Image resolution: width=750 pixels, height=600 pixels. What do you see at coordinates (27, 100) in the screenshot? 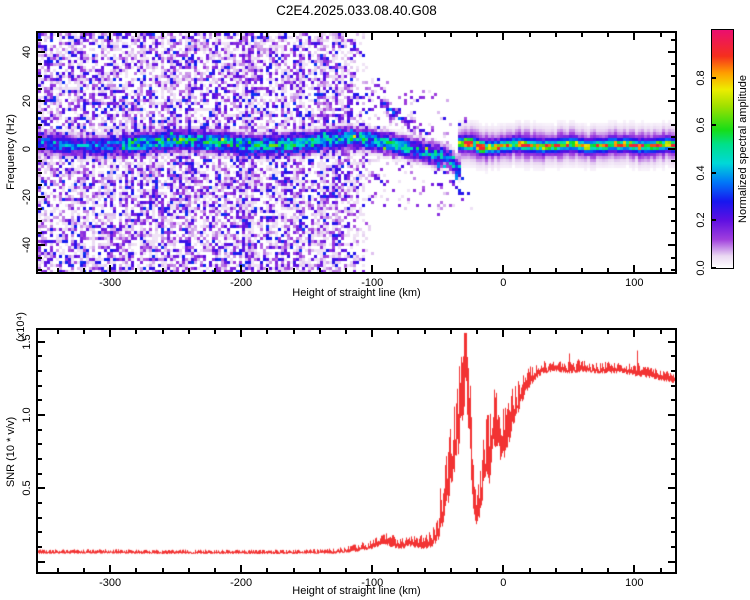
I see `y-tick-label: 20` at bounding box center [27, 100].